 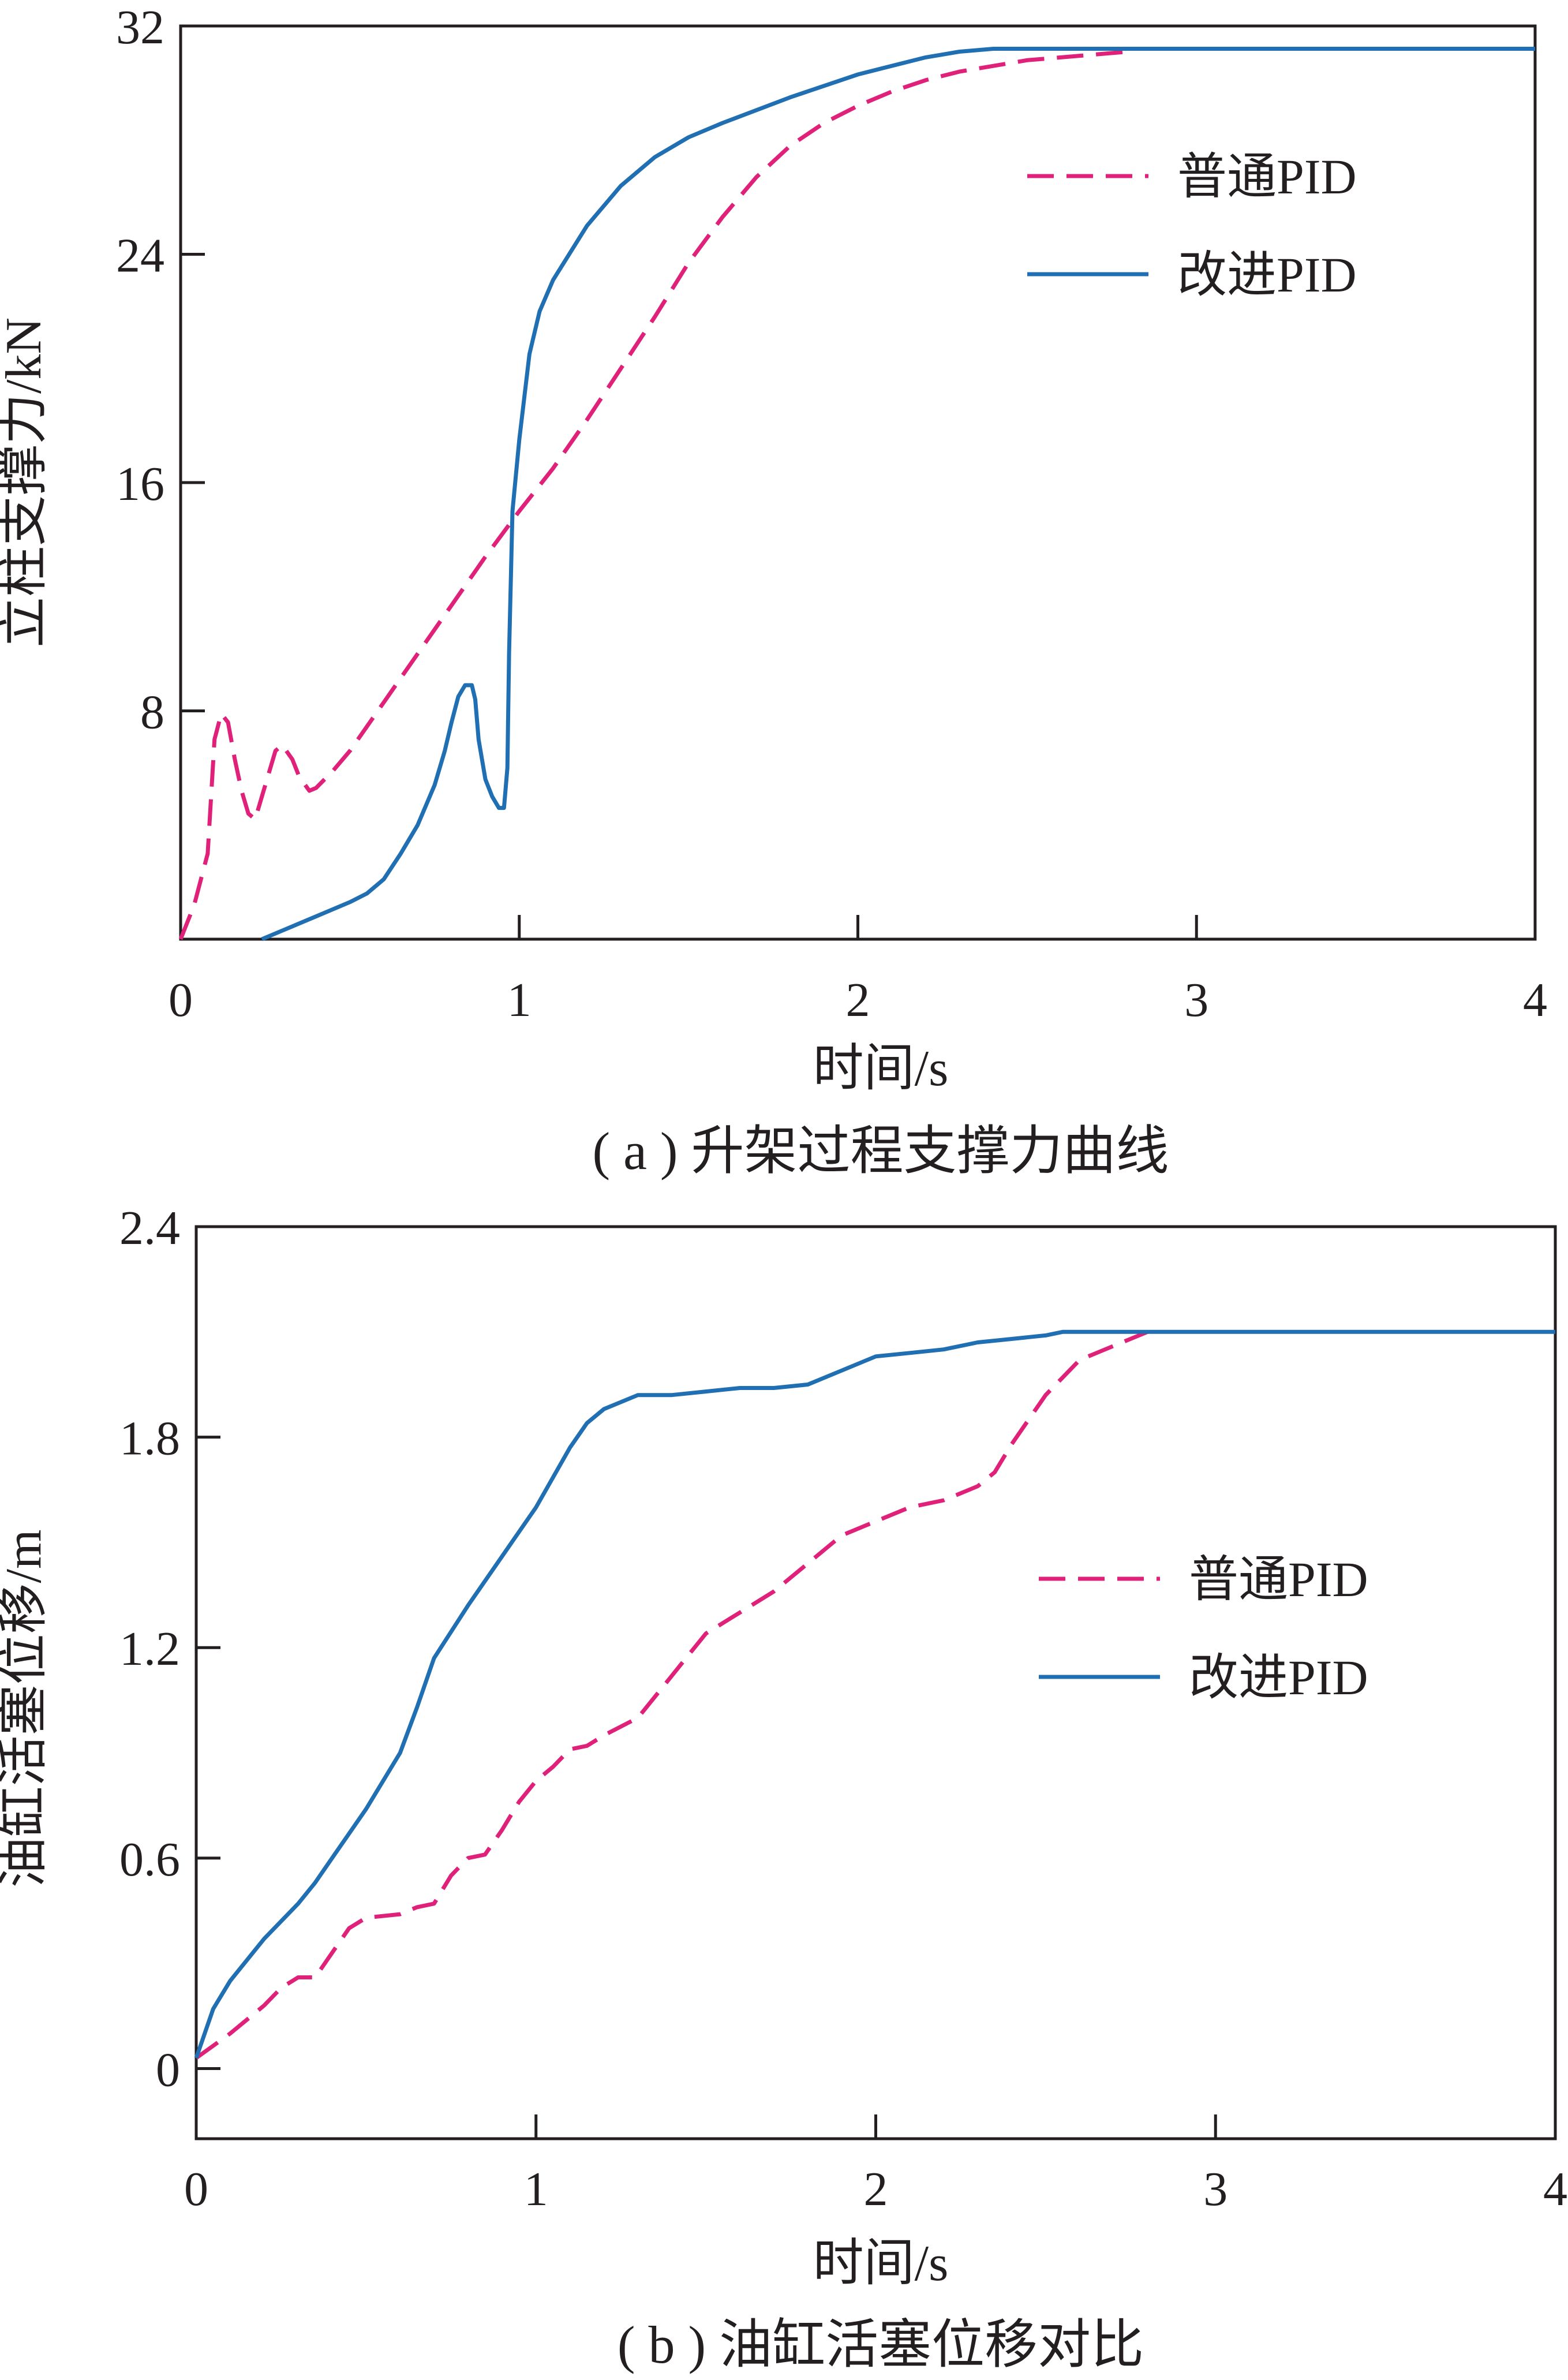 I want to click on y-tick-label: 0.6, so click(x=149, y=1859).